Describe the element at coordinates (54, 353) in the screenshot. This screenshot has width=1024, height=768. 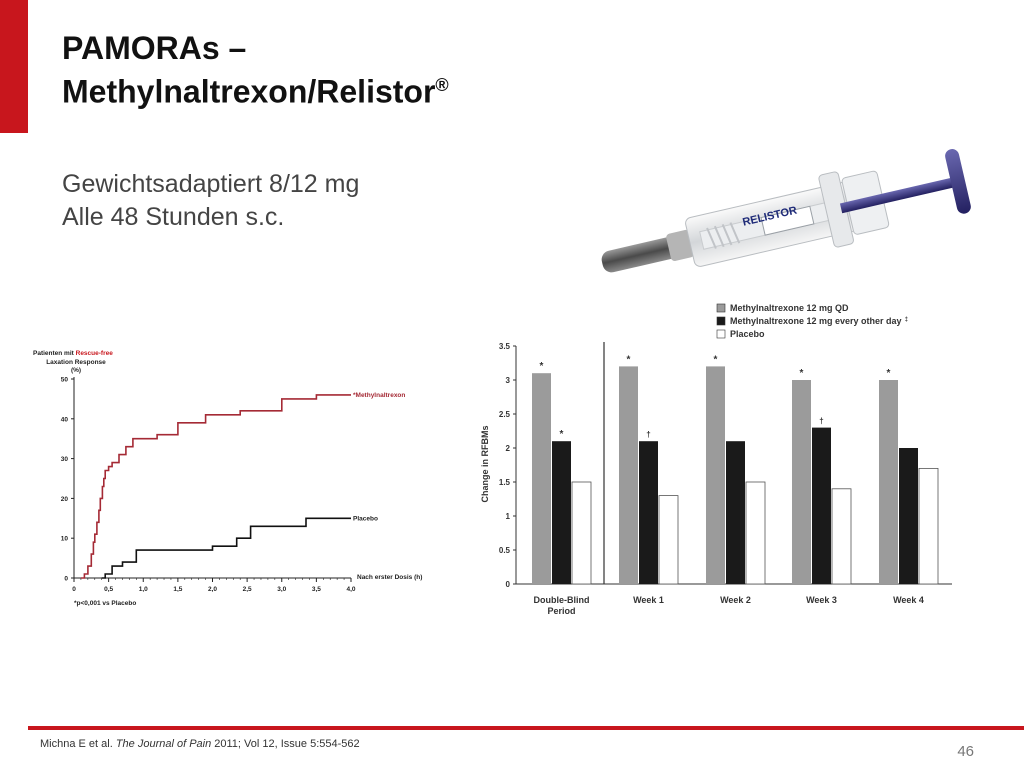
I see `line-chart-ylabel-1a: Patienten mit` at that location.